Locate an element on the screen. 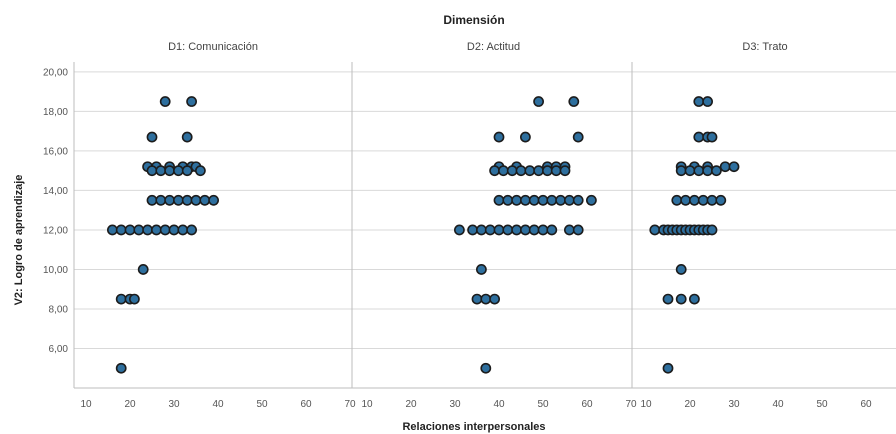  x-tick-label: 30 is located at coordinates (455, 404).